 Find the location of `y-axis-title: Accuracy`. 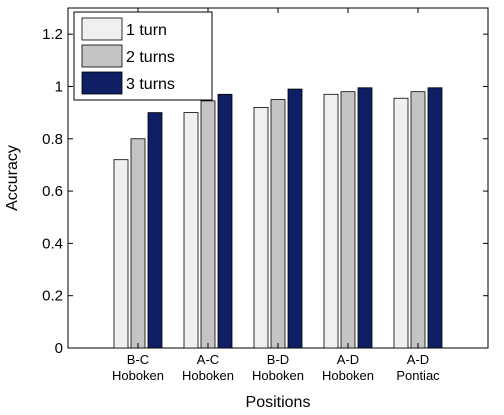

y-axis-title: Accuracy is located at coordinates (12, 178).